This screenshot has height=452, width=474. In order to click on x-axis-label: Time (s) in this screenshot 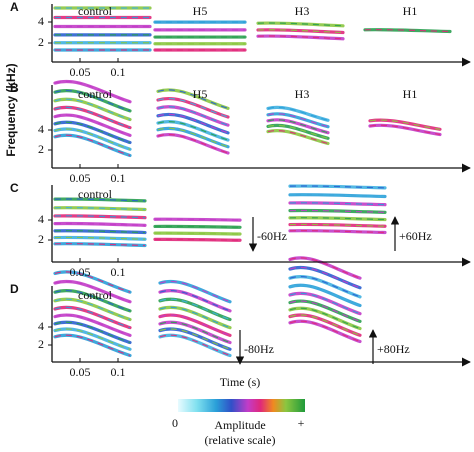, I will do `click(240, 382)`.